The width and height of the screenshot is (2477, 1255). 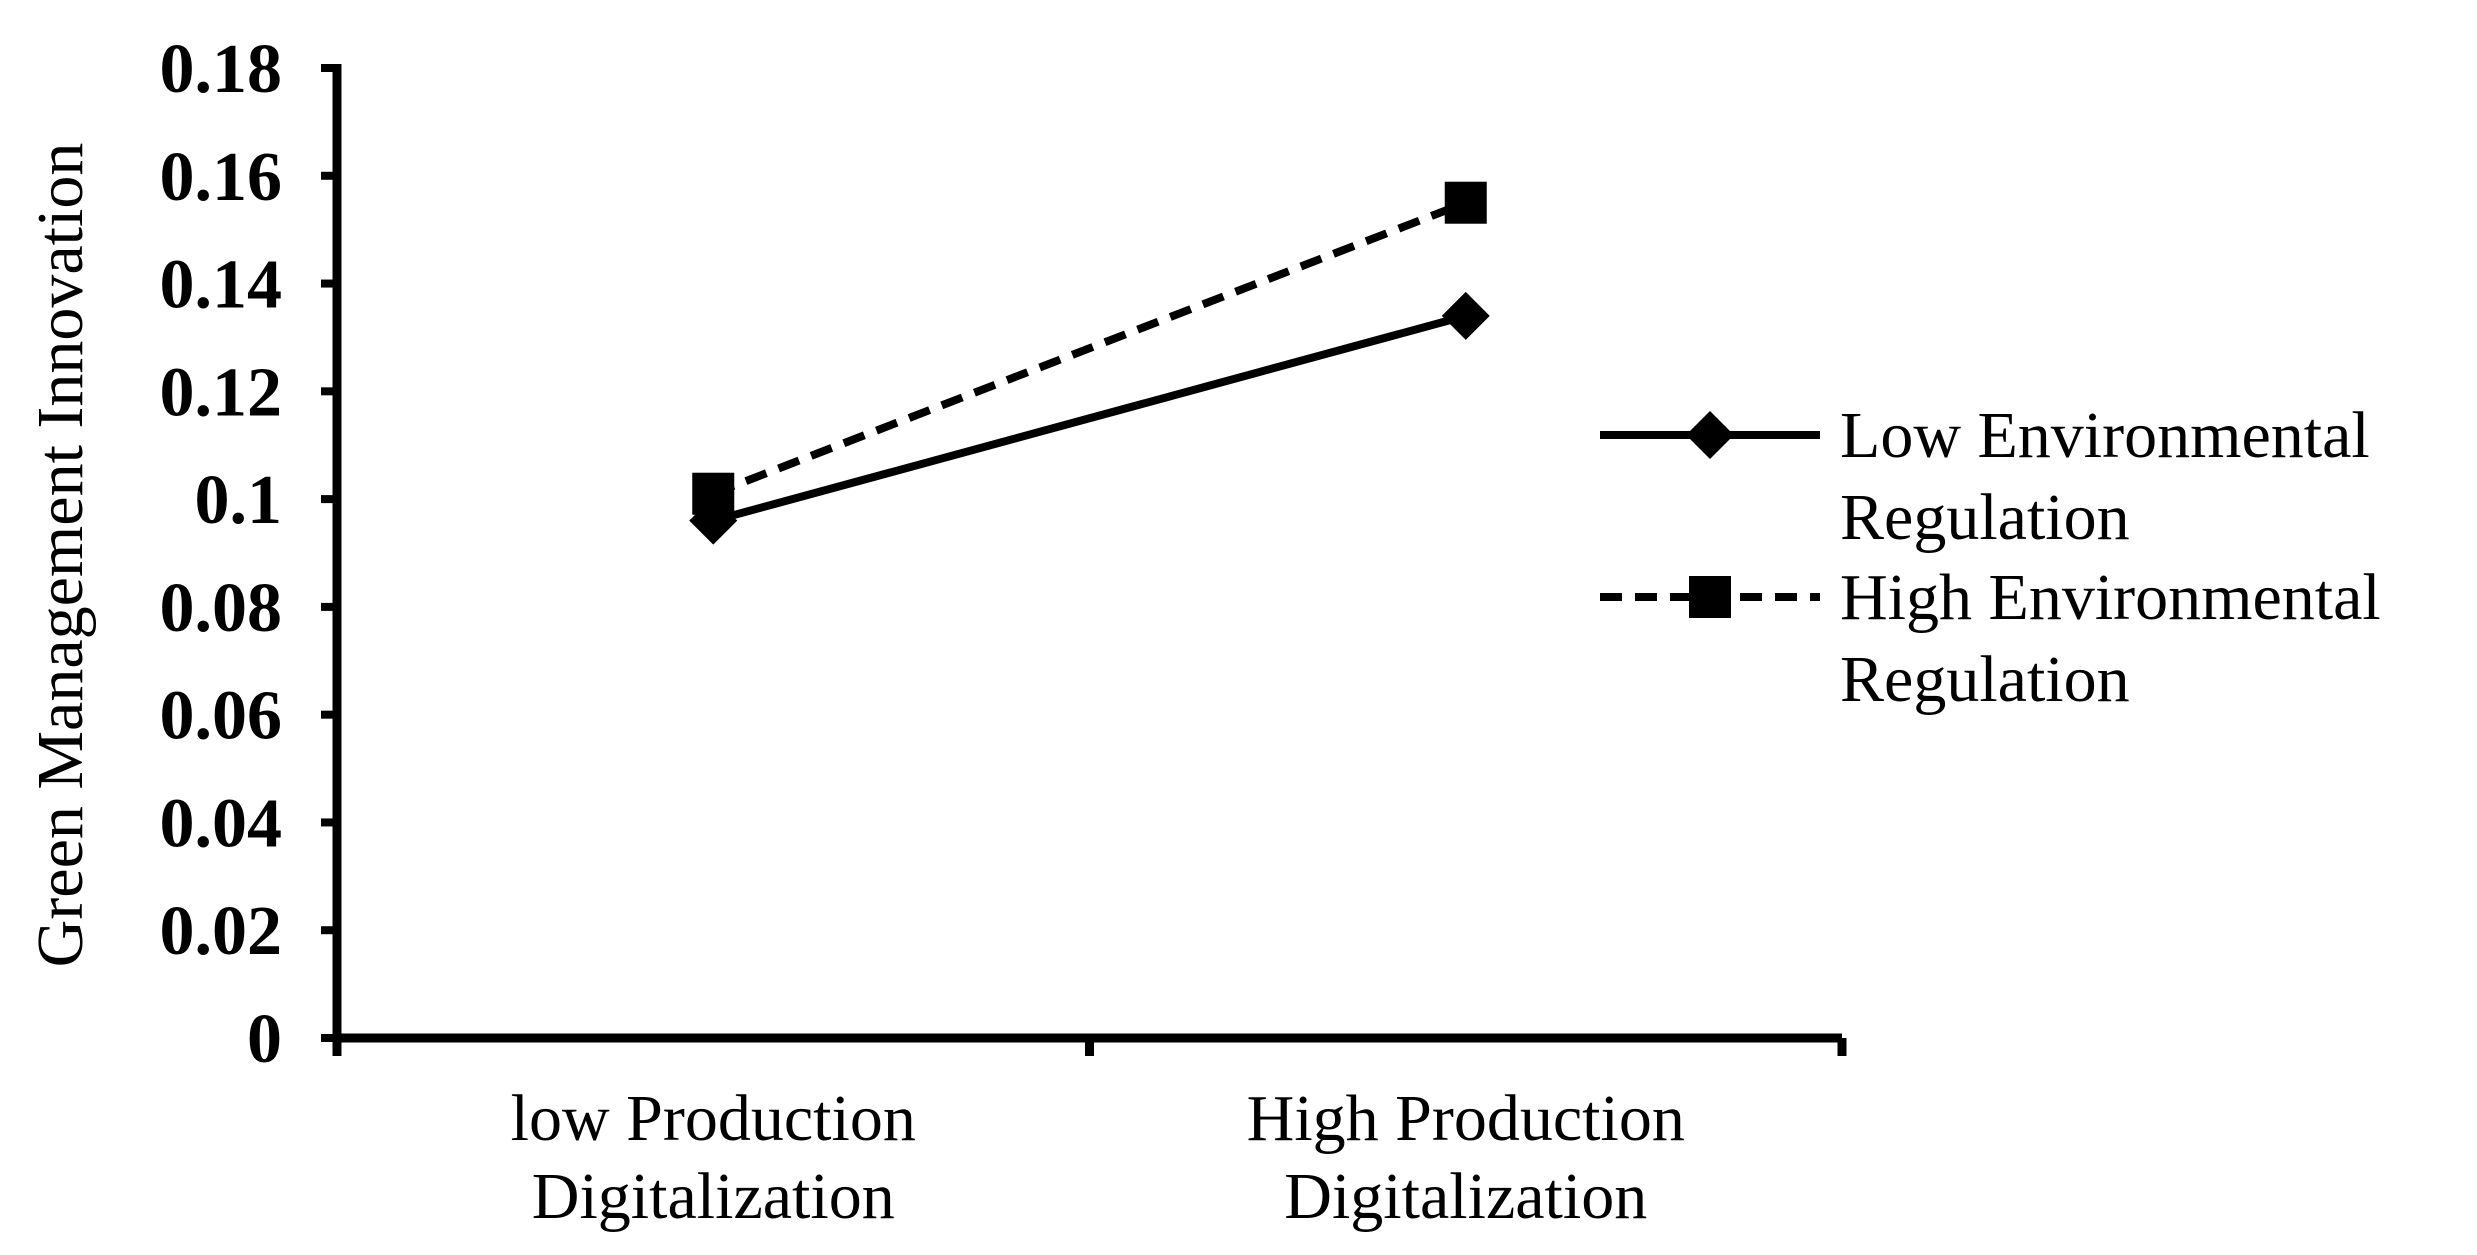 I want to click on legend-marker-diamond, so click(x=1710, y=435).